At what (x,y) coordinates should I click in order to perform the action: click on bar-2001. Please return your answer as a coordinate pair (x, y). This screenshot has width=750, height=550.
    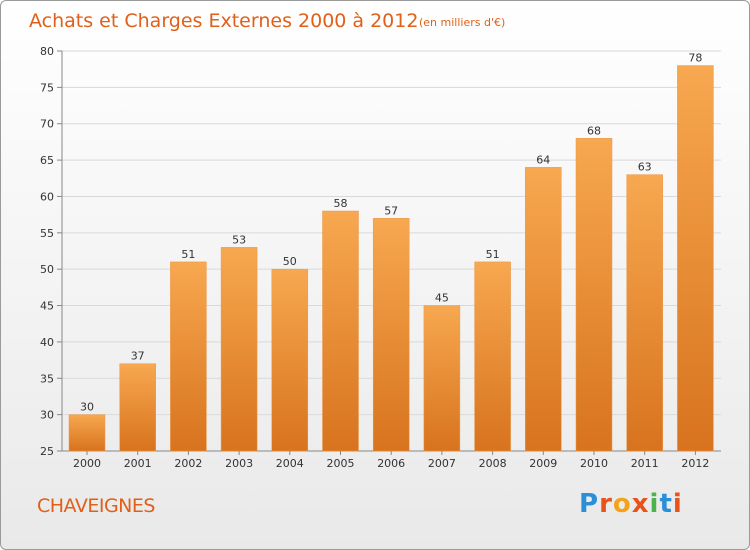
    Looking at the image, I should click on (137, 407).